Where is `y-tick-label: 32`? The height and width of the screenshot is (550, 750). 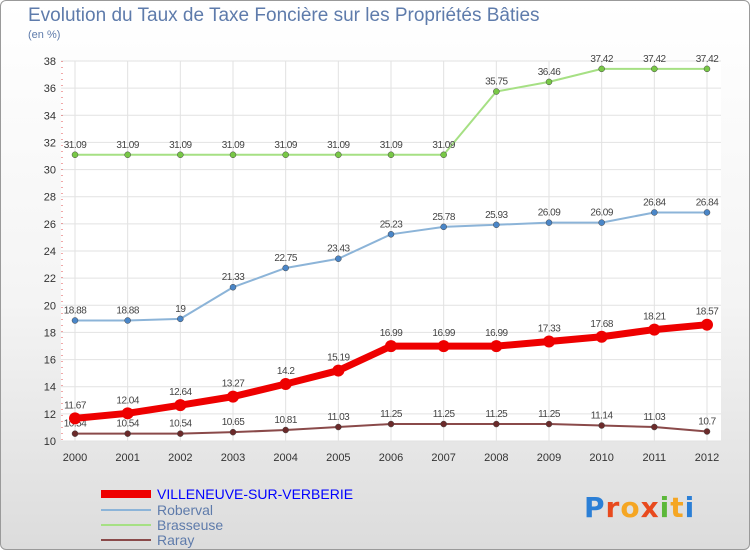
y-tick-label: 32 is located at coordinates (50, 143).